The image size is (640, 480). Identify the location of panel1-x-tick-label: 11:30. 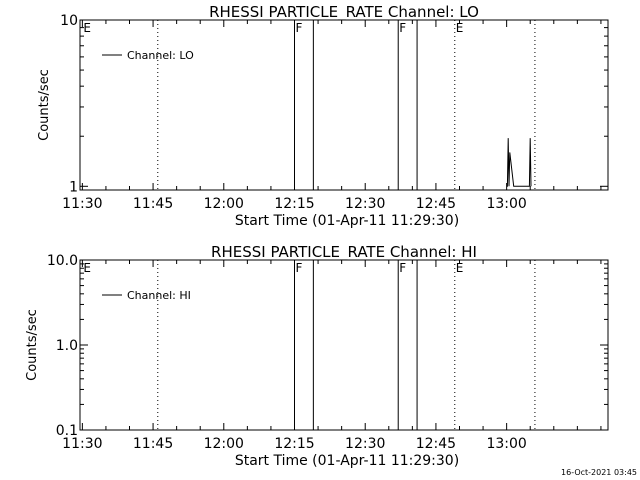
(82, 204).